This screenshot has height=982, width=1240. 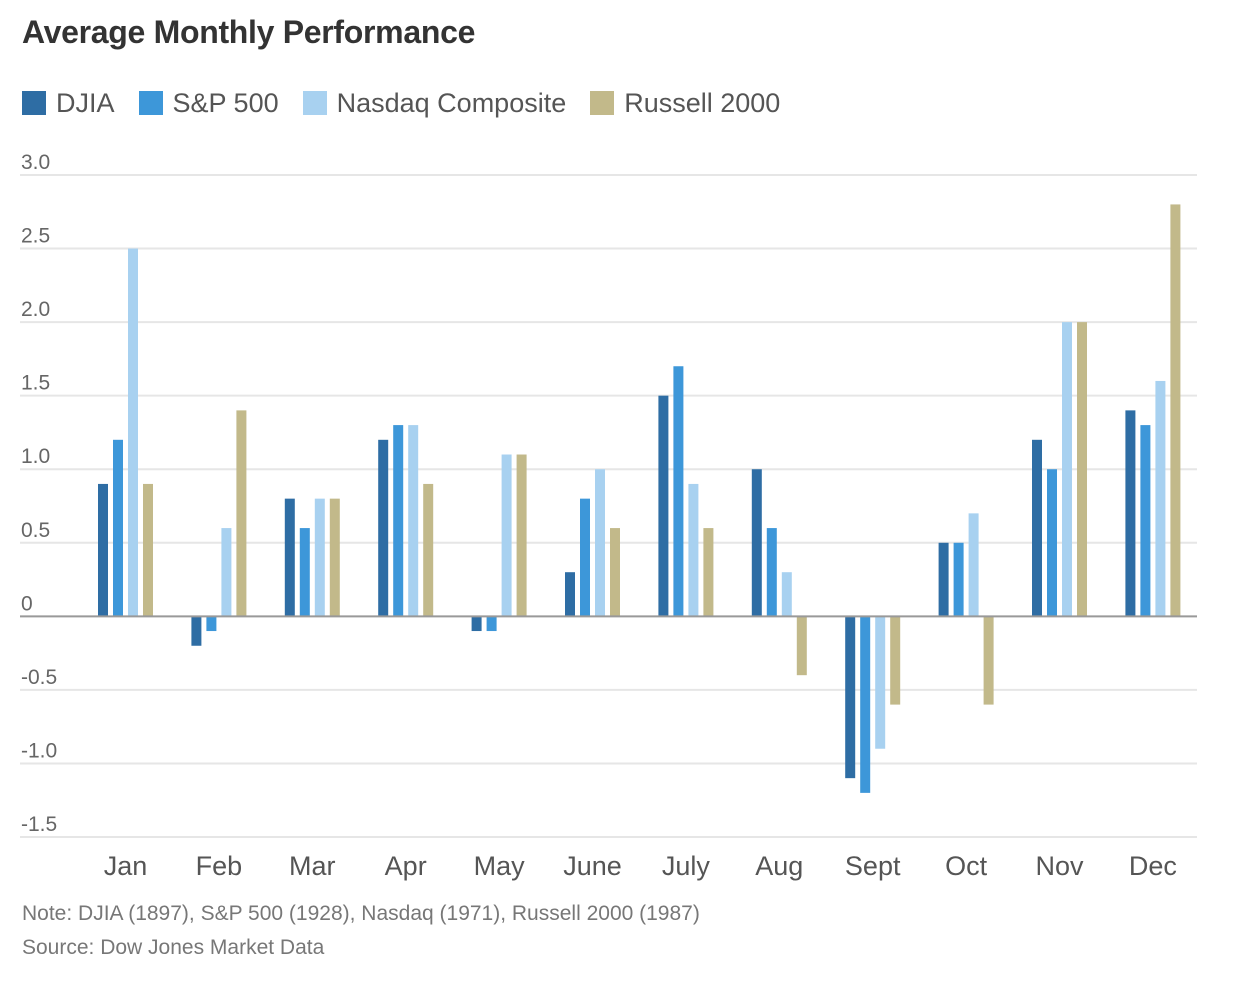 I want to click on bar-nasdaq-composite-jan, so click(x=133, y=432).